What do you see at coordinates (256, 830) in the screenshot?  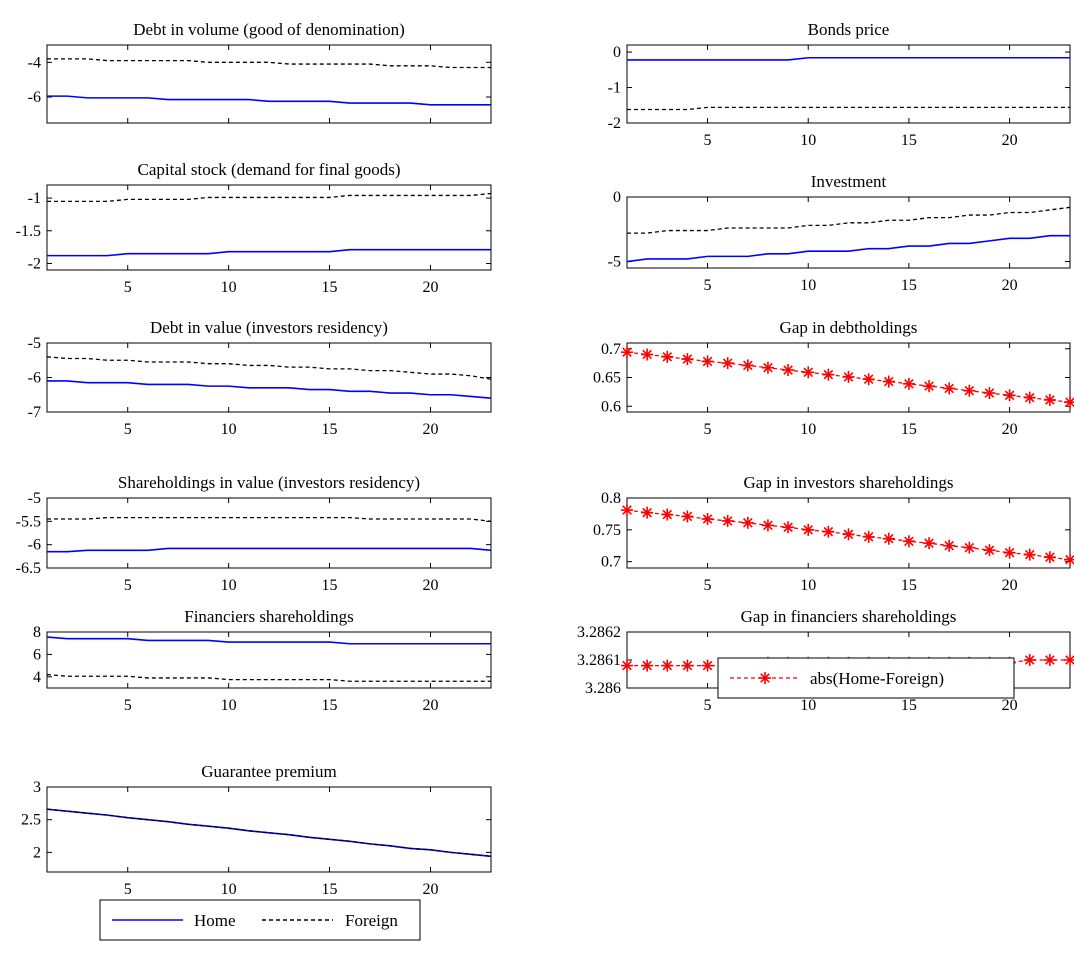 I see `subplot-11: Guarantee premium 3 2.5 2 5 10 15 20` at bounding box center [256, 830].